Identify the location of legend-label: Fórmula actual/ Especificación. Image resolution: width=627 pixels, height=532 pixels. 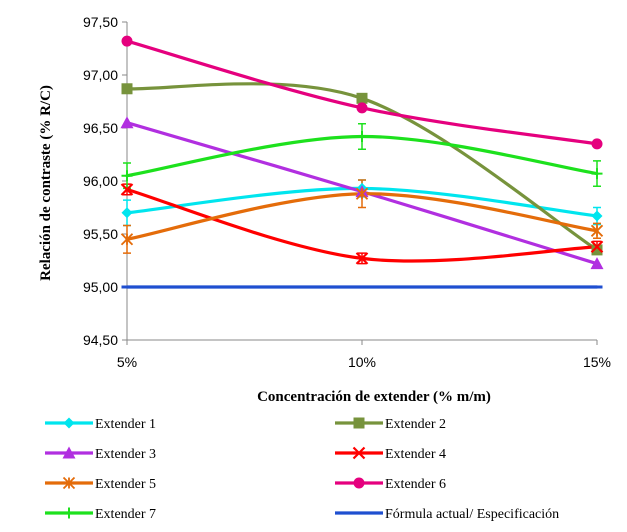
(472, 514).